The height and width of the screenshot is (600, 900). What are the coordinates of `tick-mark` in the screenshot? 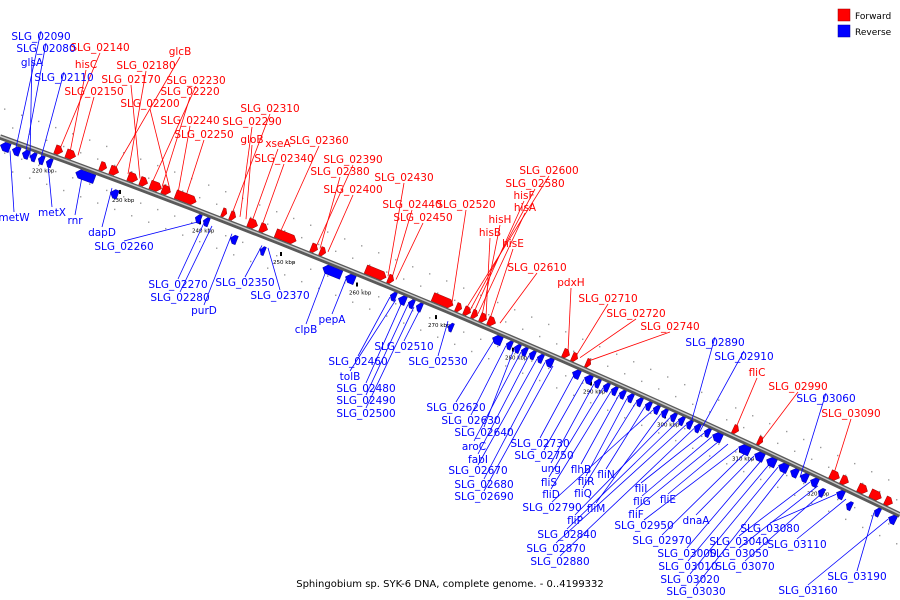 It's located at (513, 349).